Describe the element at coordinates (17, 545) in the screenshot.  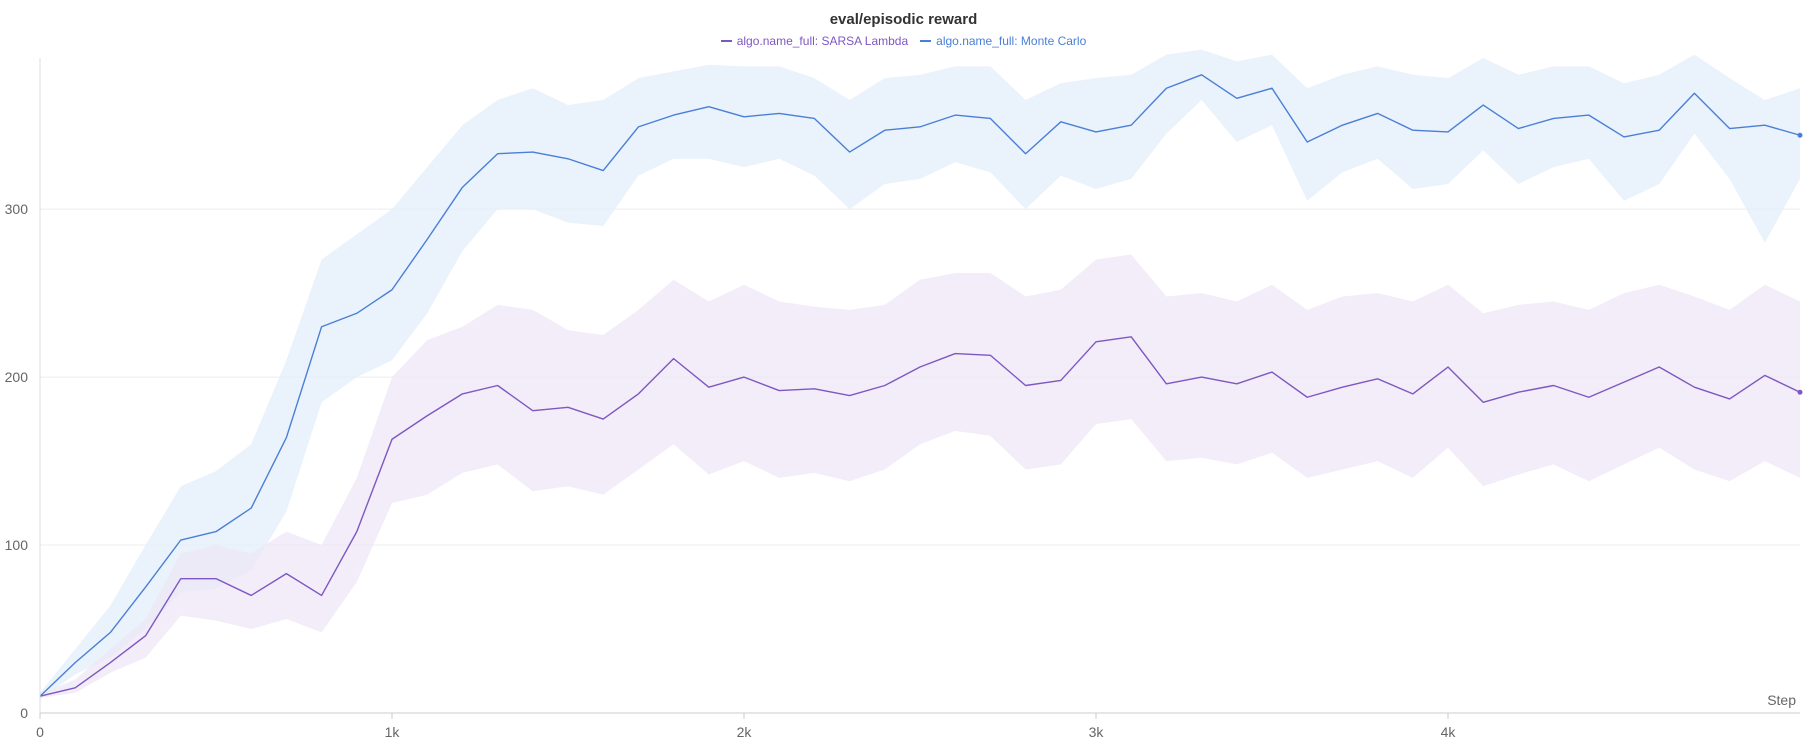
I see `y-tick-label: 100` at that location.